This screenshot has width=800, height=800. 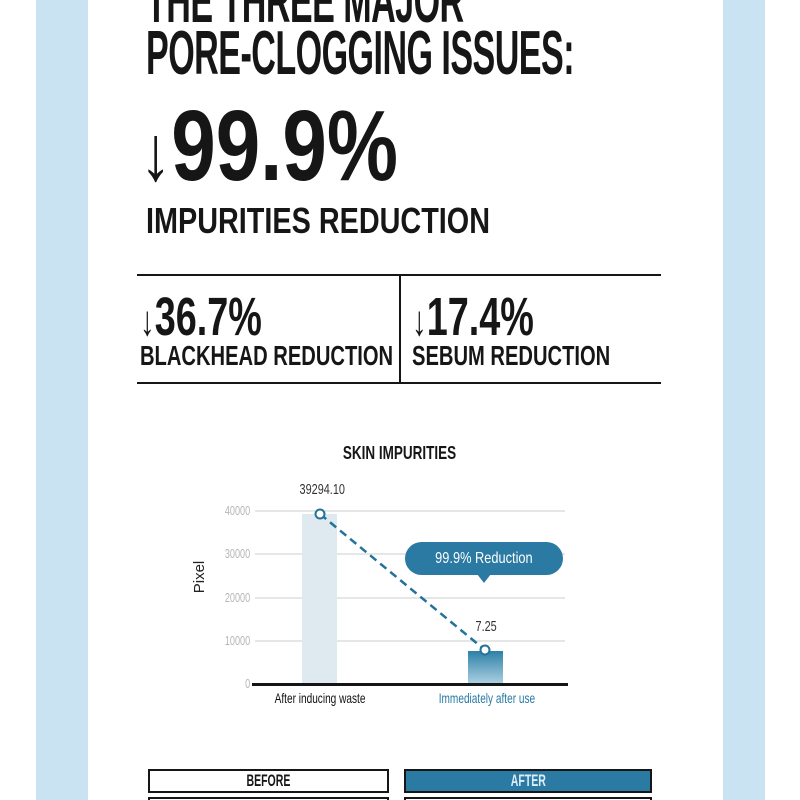 I want to click on stats-column-divider, so click(x=400, y=329).